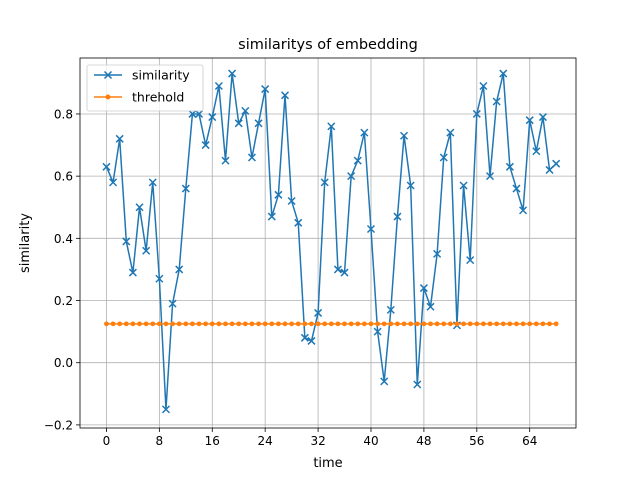 The width and height of the screenshot is (640, 480). I want to click on x-tick-label: 64, so click(529, 441).